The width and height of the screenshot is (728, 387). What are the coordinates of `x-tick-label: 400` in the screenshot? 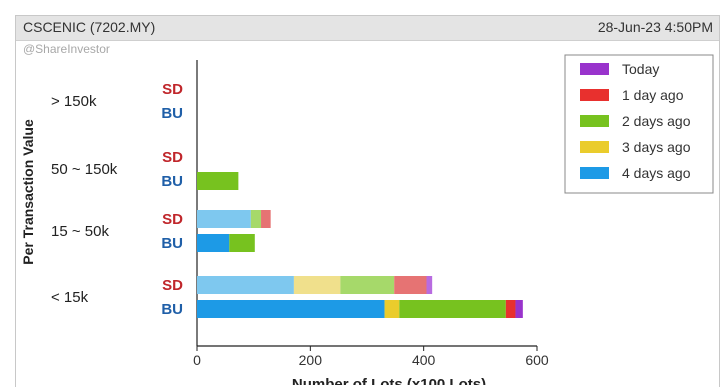 It's located at (424, 360).